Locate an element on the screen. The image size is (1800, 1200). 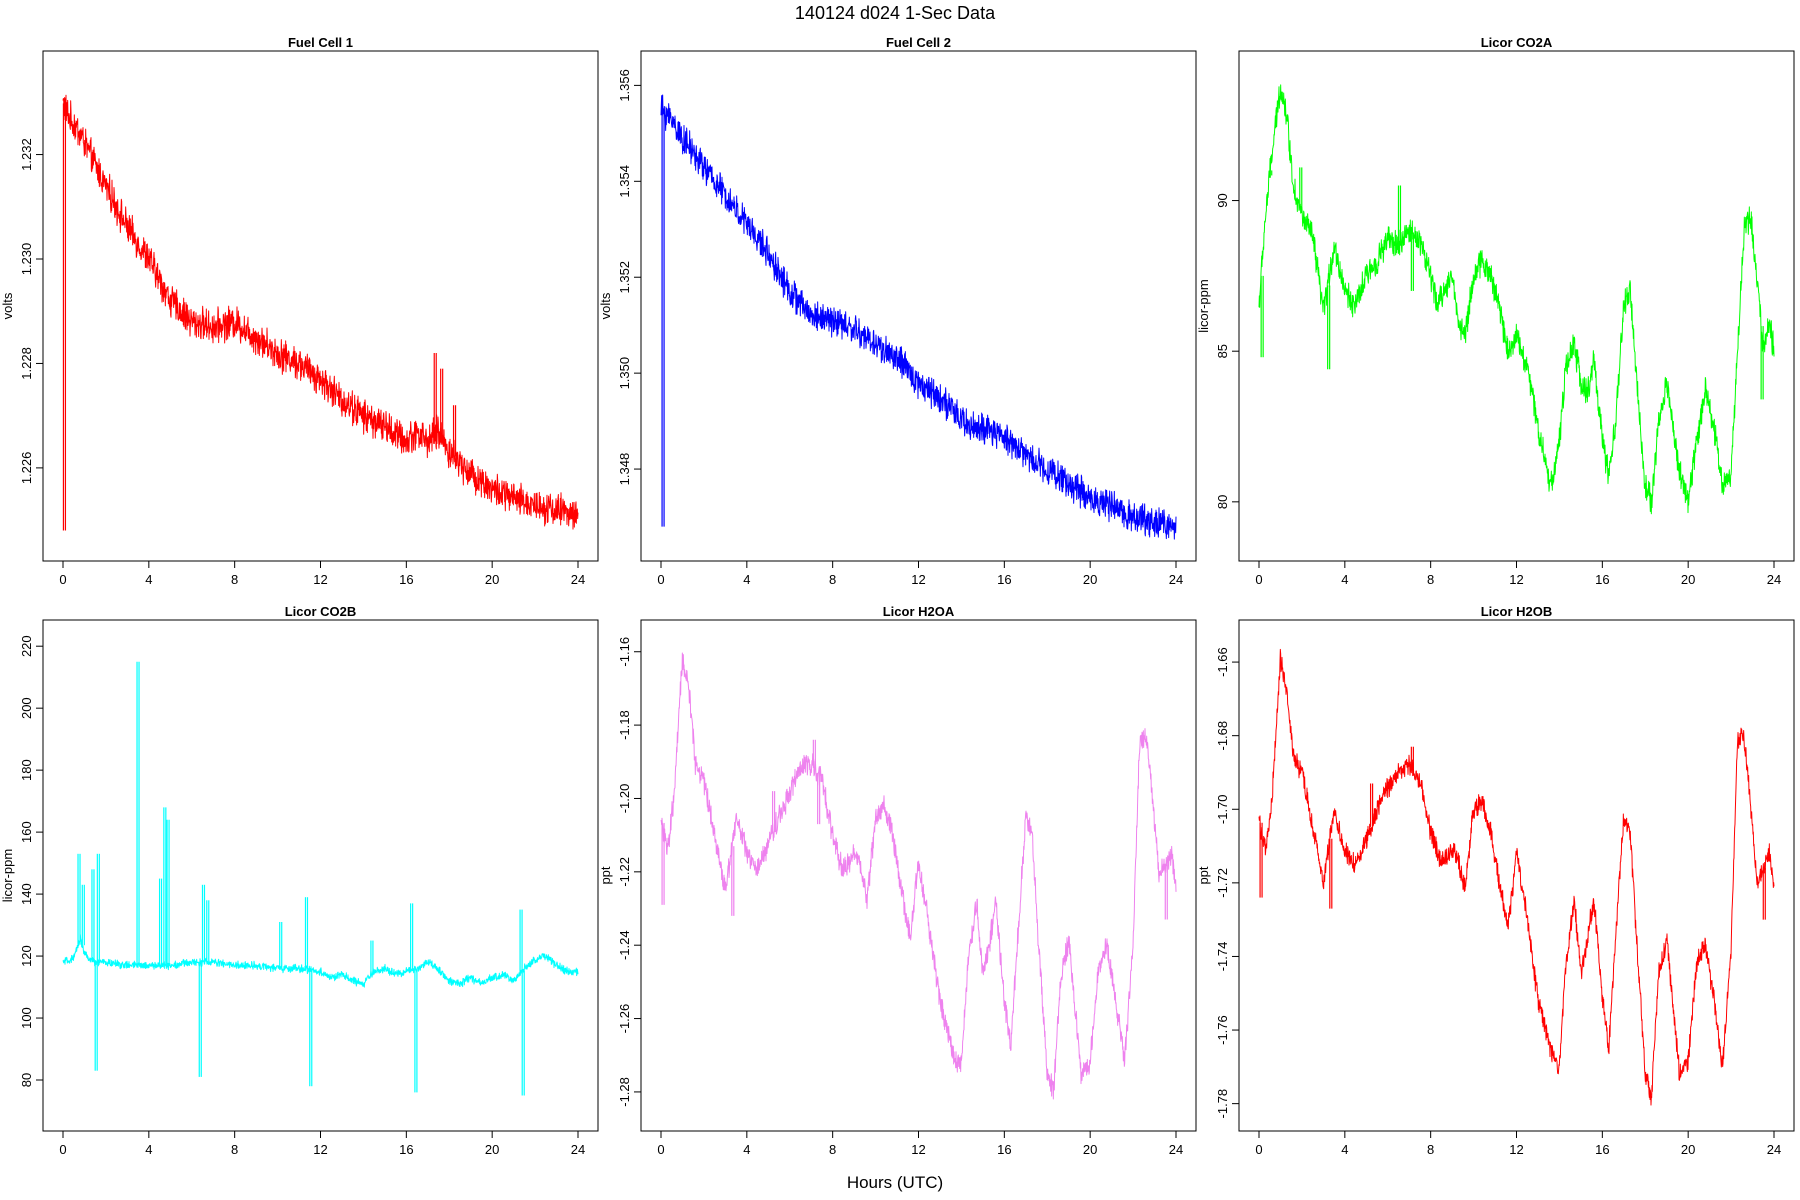
y-tick-label: 1.228 is located at coordinates (26, 363).